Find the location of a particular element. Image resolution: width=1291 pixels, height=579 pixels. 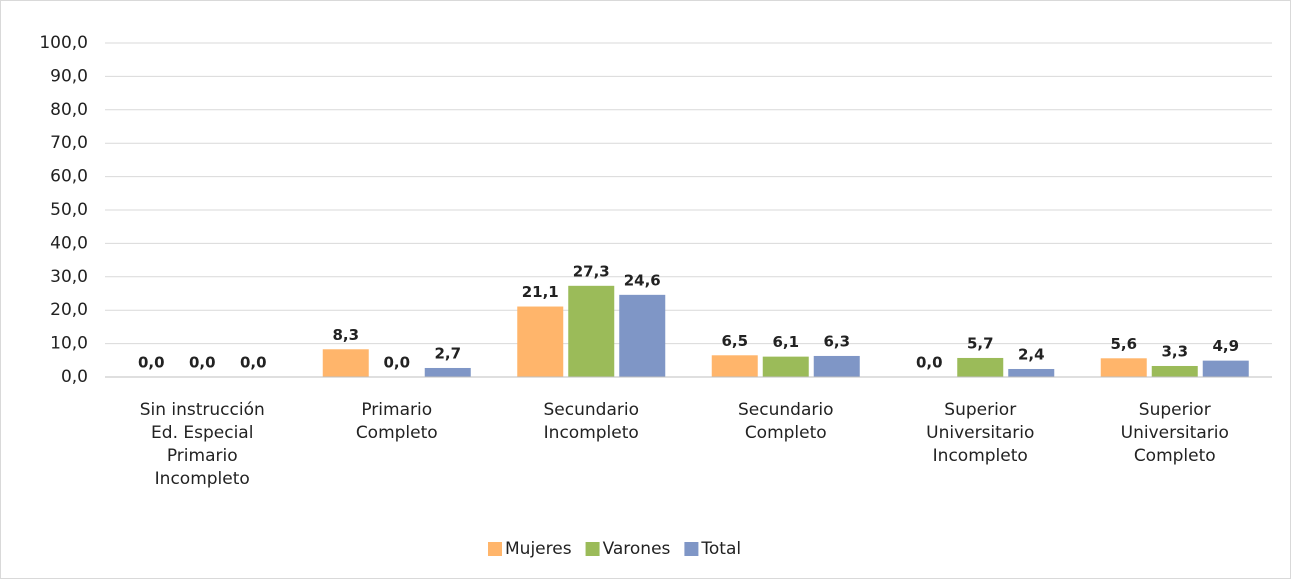

value-label: 6,3 is located at coordinates (836, 341).